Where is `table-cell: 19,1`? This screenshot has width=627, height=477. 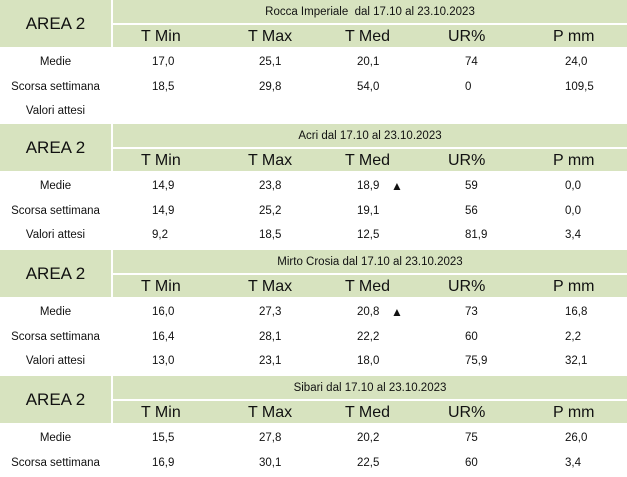 table-cell: 19,1 is located at coordinates (368, 210).